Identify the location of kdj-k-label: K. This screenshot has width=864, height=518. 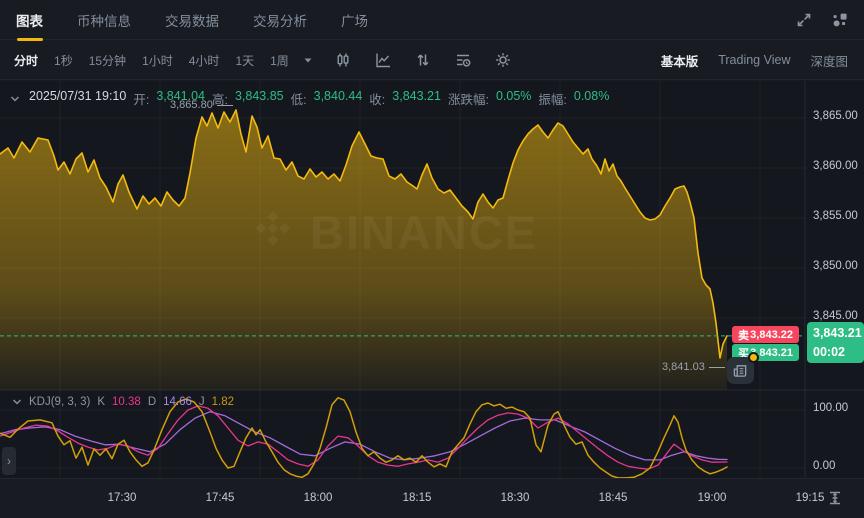
(101, 402).